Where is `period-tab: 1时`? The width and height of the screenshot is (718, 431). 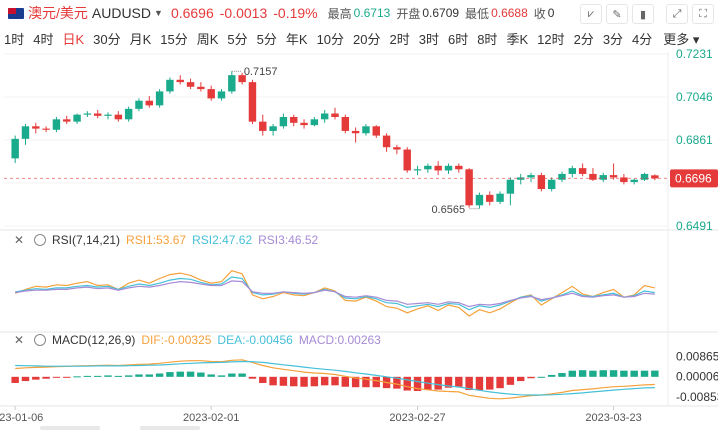
period-tab: 1时 is located at coordinates (14, 39).